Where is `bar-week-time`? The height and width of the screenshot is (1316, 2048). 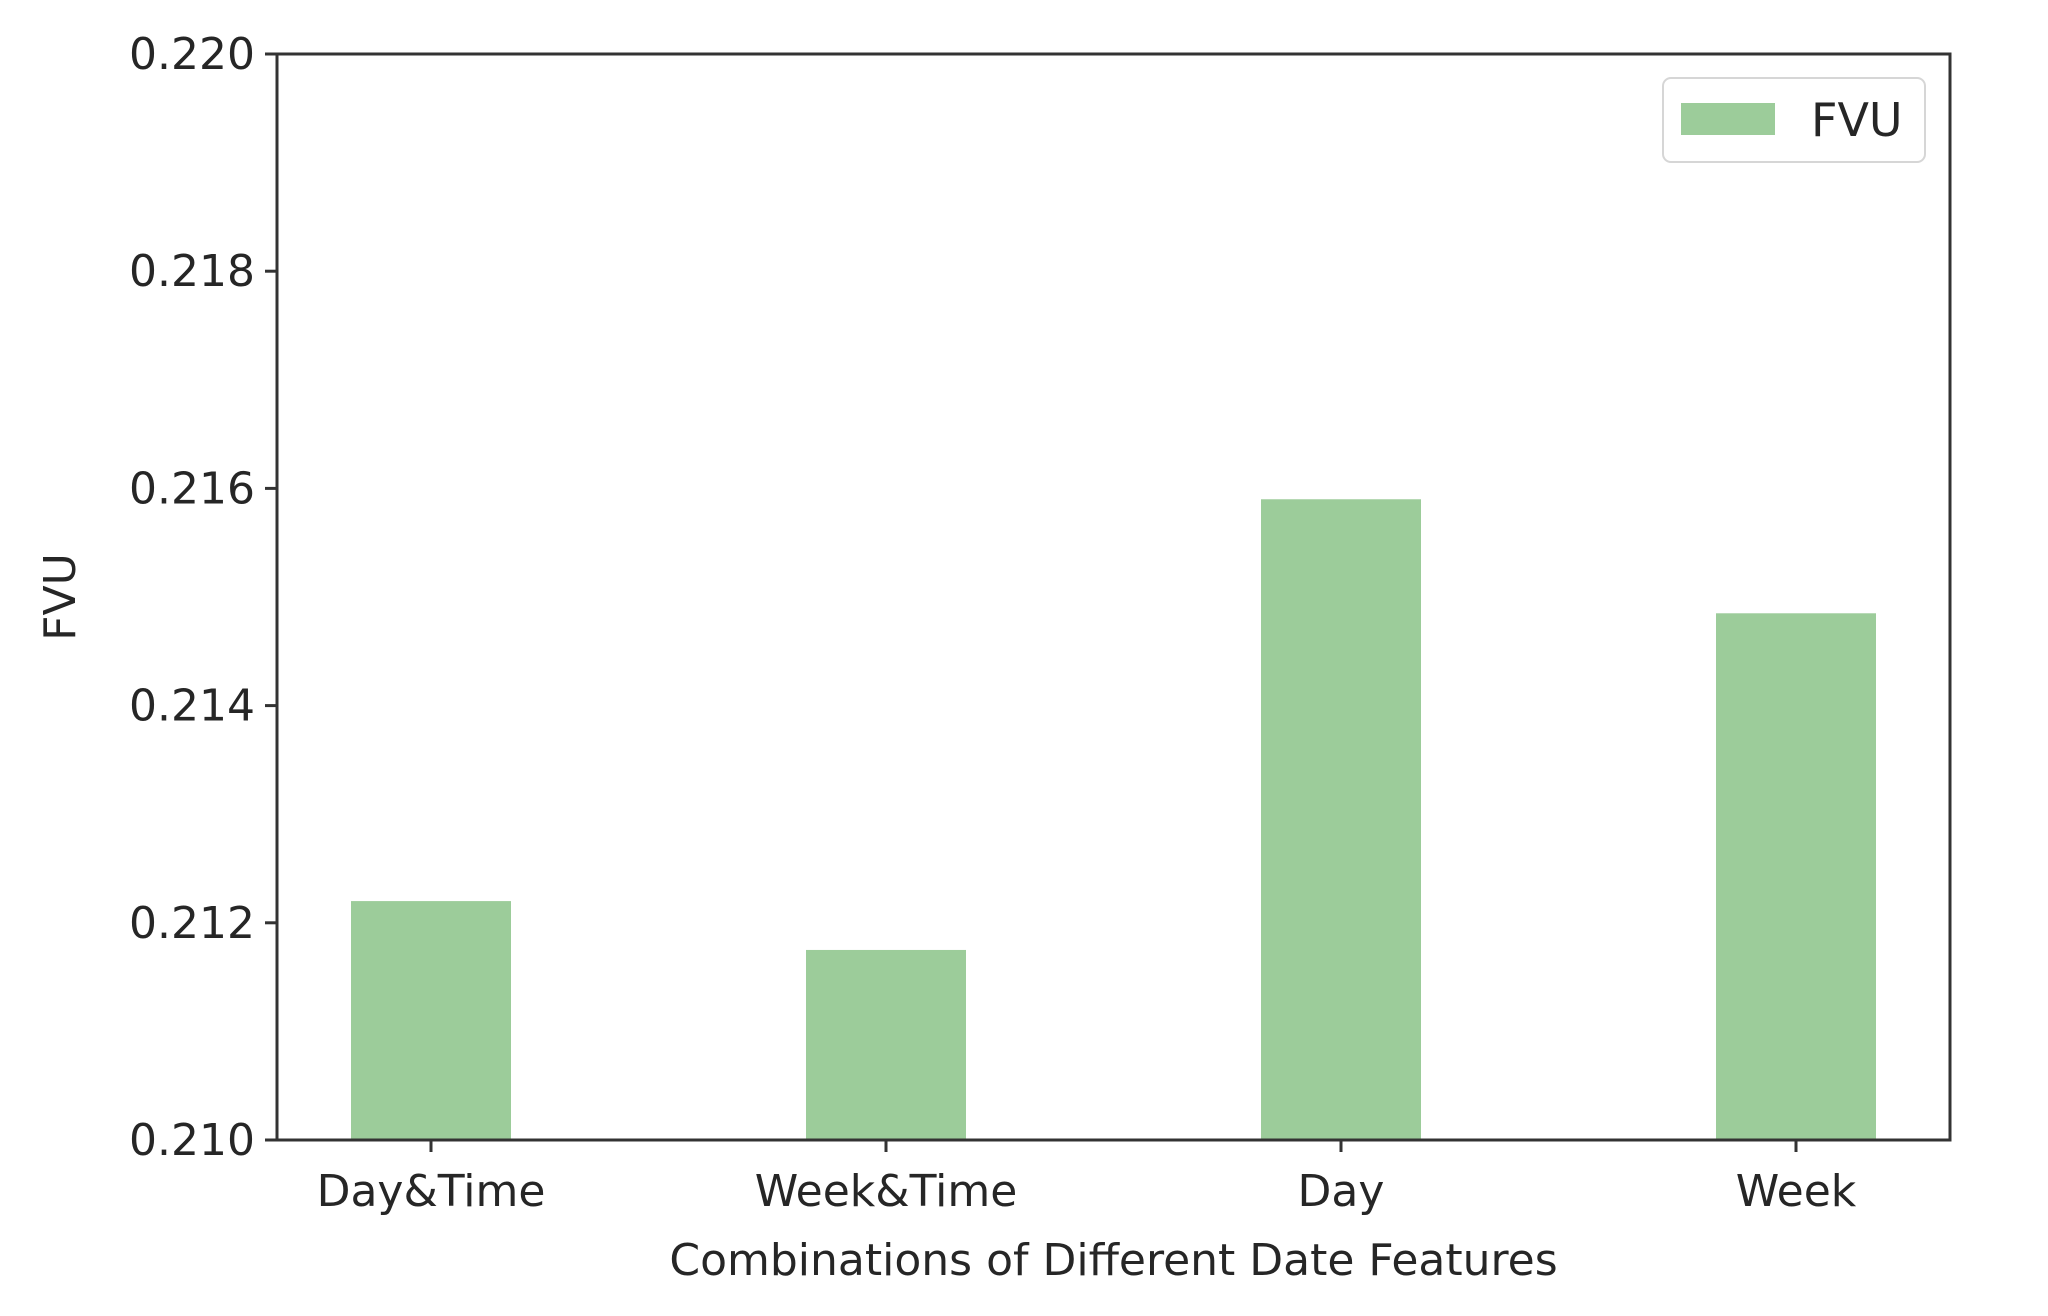
bar-week-time is located at coordinates (886, 1044).